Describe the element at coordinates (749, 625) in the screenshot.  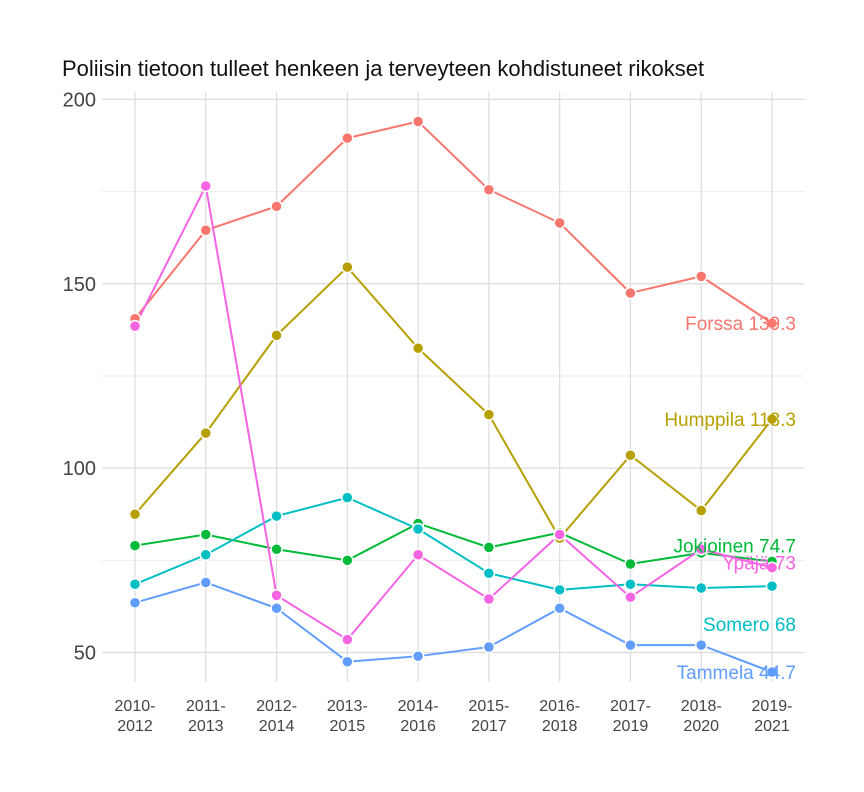
I see `series-end-label: Somero 68` at that location.